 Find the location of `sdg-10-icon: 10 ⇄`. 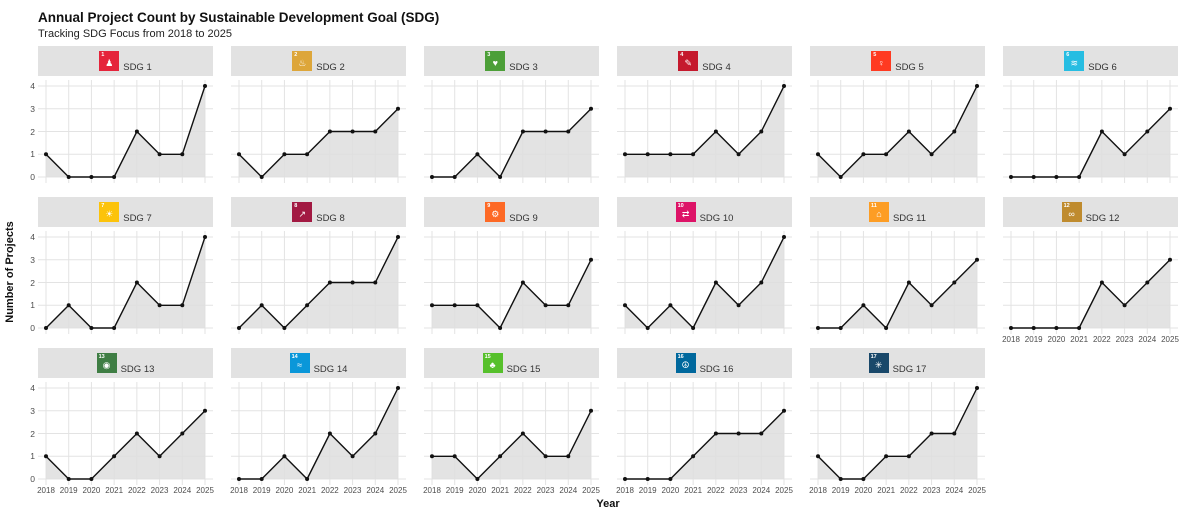

sdg-10-icon: 10 ⇄ is located at coordinates (685, 212).